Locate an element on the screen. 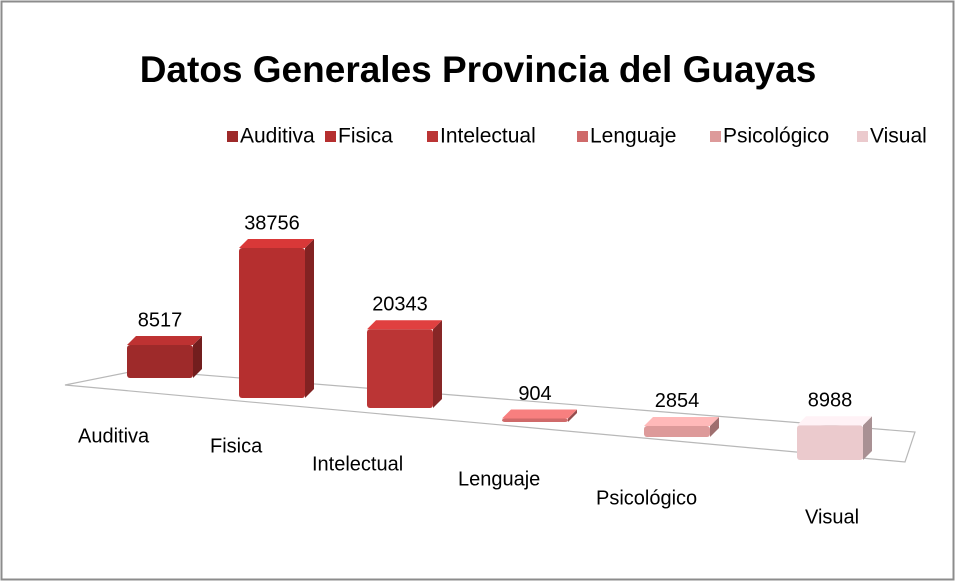  x-tick-label: Lenguaje is located at coordinates (499, 479).